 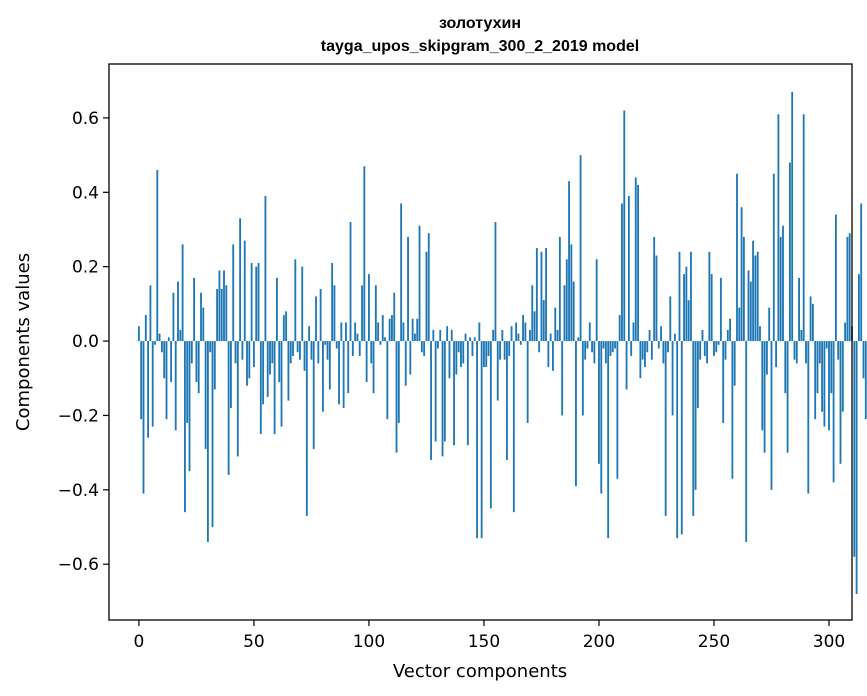 I want to click on x-axis-label: Vector components, so click(x=480, y=671).